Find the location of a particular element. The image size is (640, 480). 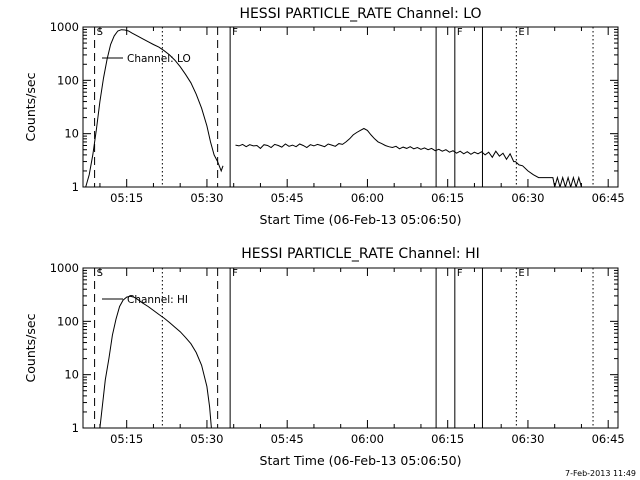

legend-label: Channel: LO is located at coordinates (159, 59).